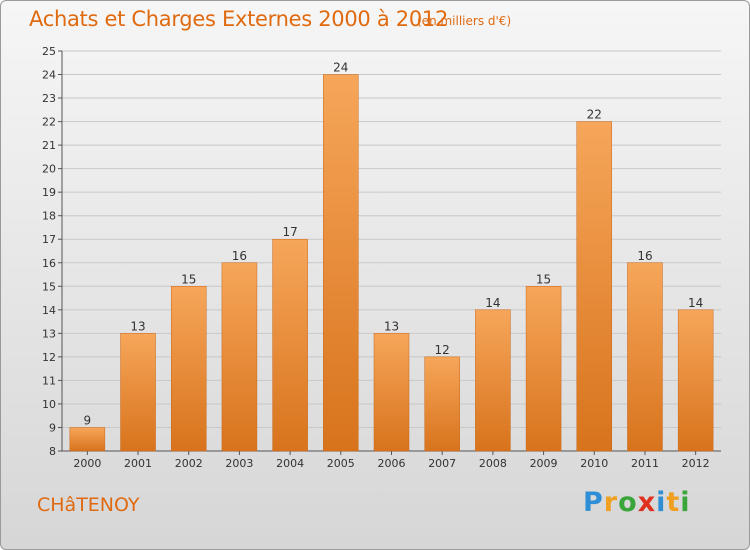 This screenshot has height=550, width=750. Describe the element at coordinates (49, 216) in the screenshot. I see `y-tick-label: 18` at that location.